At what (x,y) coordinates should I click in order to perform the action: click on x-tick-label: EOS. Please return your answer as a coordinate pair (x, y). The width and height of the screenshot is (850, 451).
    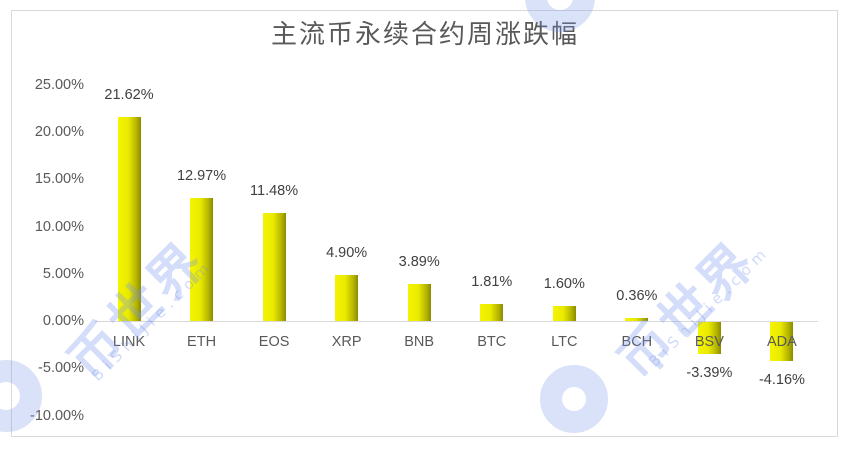
    Looking at the image, I should click on (274, 342).